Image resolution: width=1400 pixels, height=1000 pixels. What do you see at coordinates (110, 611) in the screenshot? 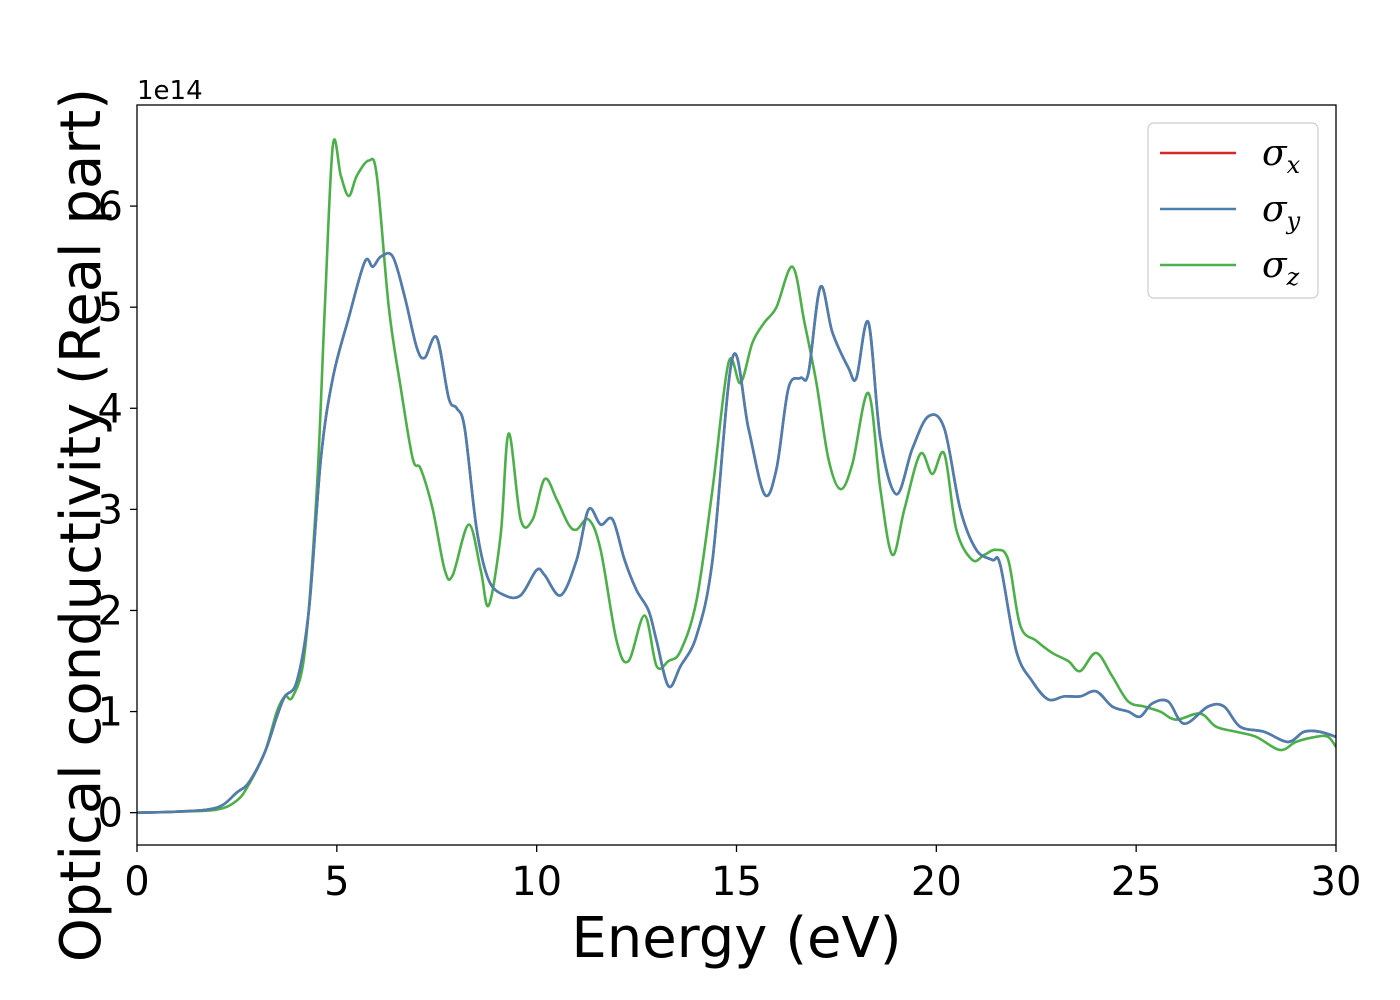
I see `y-tick-label: 2` at bounding box center [110, 611].